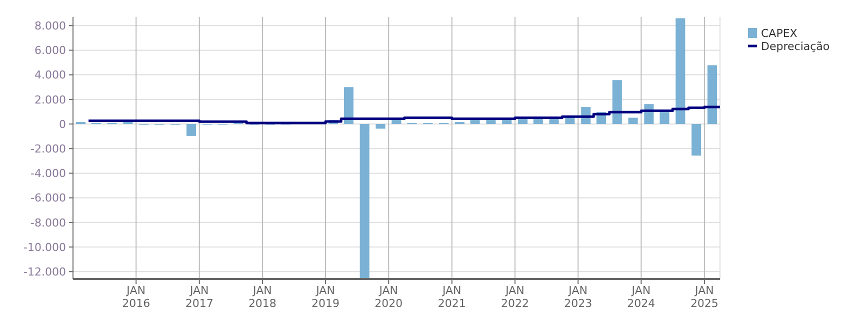 This screenshot has height=313, width=851. Describe the element at coordinates (45, 247) in the screenshot. I see `y-tick-label: -10.000` at that location.